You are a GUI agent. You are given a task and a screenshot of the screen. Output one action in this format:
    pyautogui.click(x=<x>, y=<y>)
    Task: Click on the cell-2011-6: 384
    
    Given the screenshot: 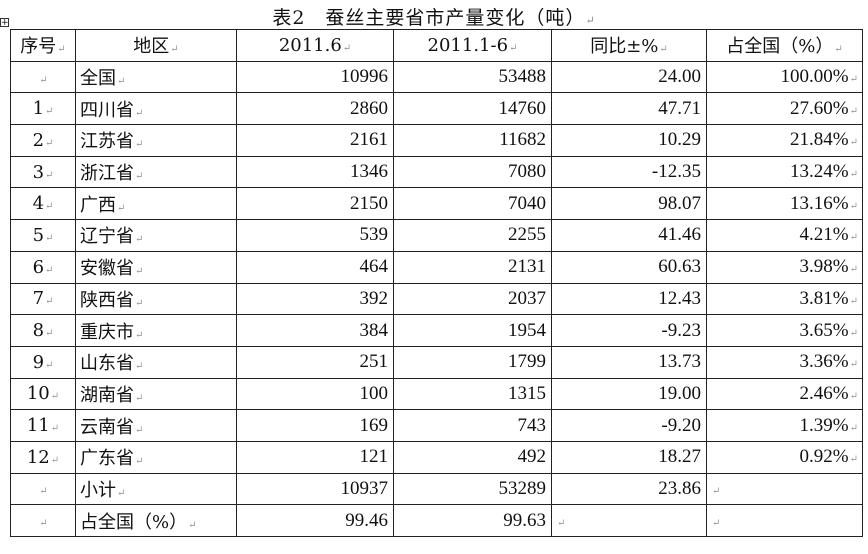 What is the action you would take?
    pyautogui.click(x=315, y=330)
    